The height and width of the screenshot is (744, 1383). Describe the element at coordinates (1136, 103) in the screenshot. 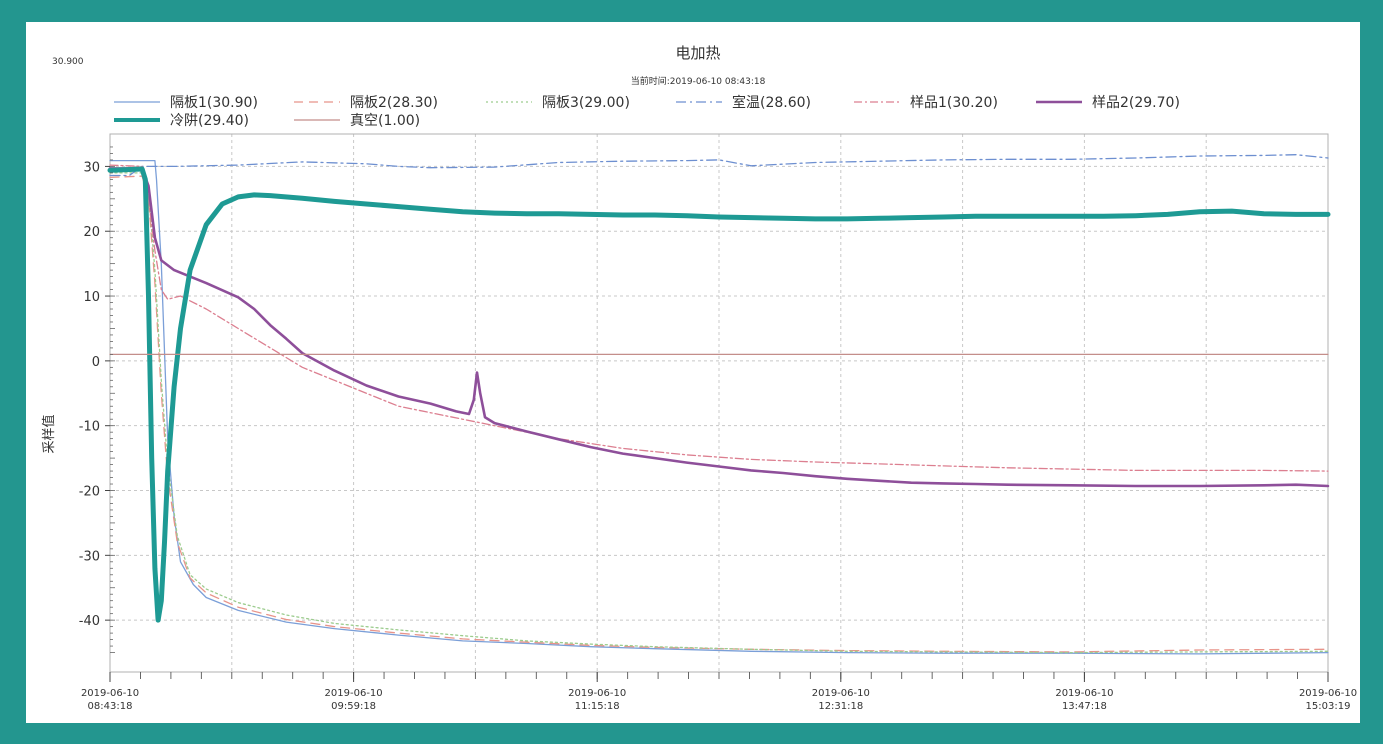

I see `legend-label-5: 样品2(29.70)` at that location.